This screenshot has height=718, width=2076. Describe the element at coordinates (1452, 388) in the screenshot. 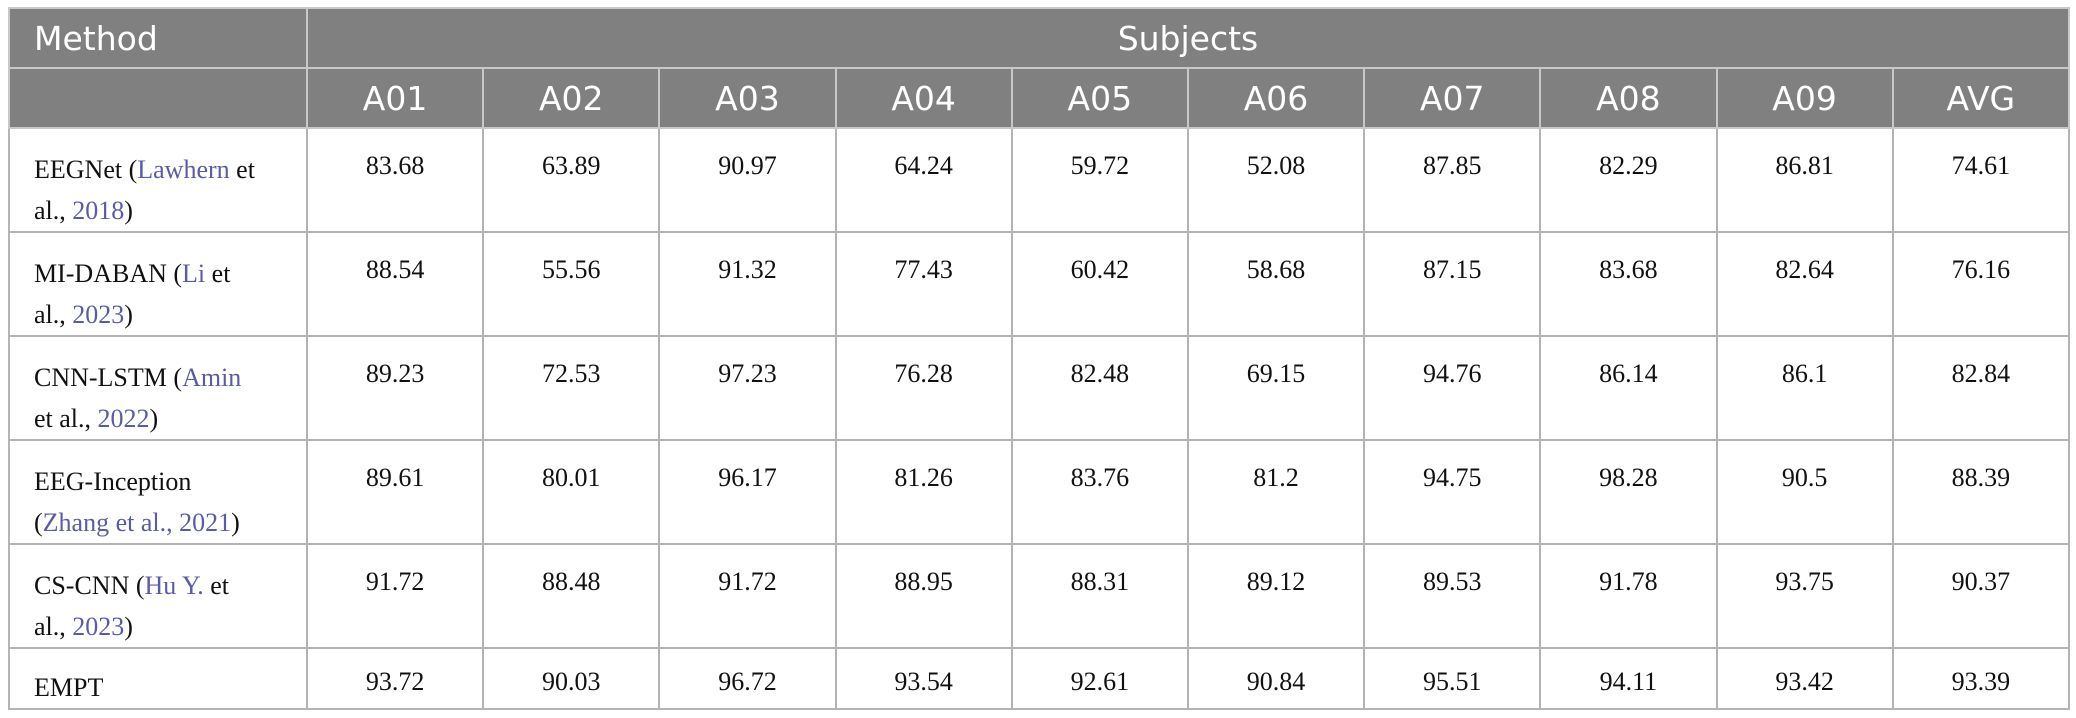

I see `value-cell: 94.76` at that location.